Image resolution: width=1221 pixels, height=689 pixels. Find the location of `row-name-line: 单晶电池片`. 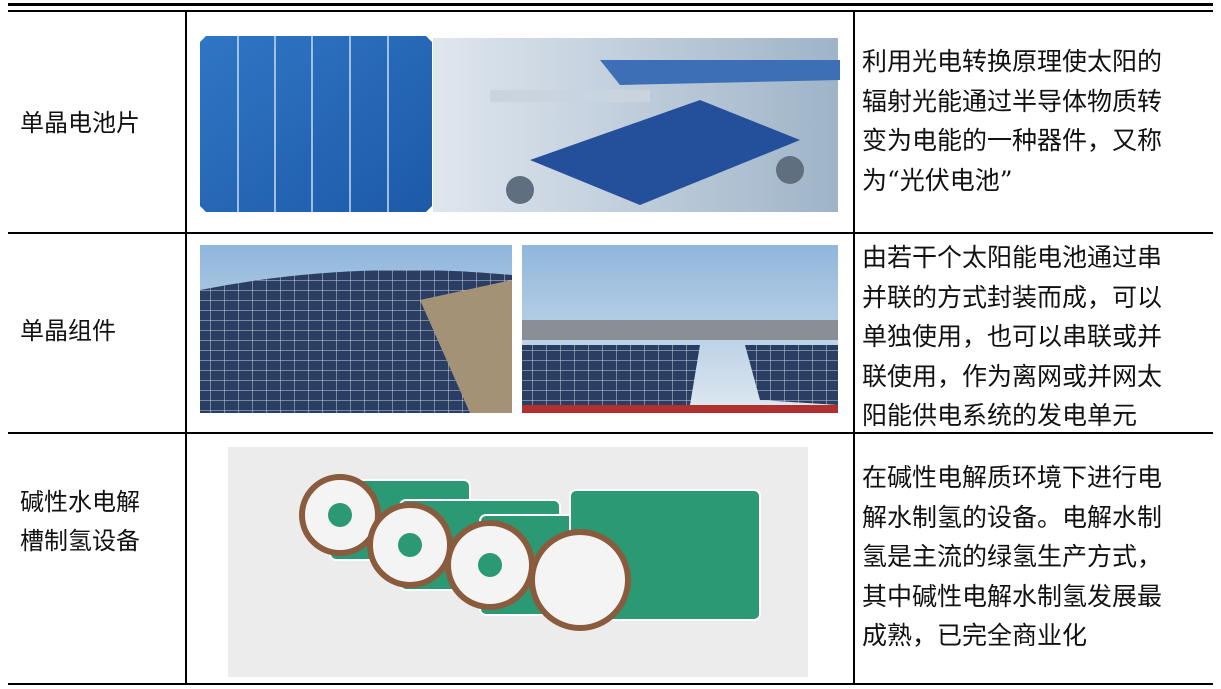

row-name-line: 单晶电池片 is located at coordinates (80, 123).